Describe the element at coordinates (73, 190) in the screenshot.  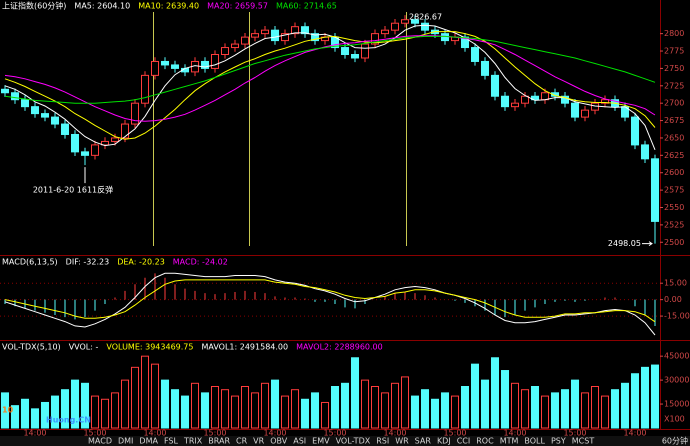
I see `annotation: 2011-6-20 1611反弹` at that location.